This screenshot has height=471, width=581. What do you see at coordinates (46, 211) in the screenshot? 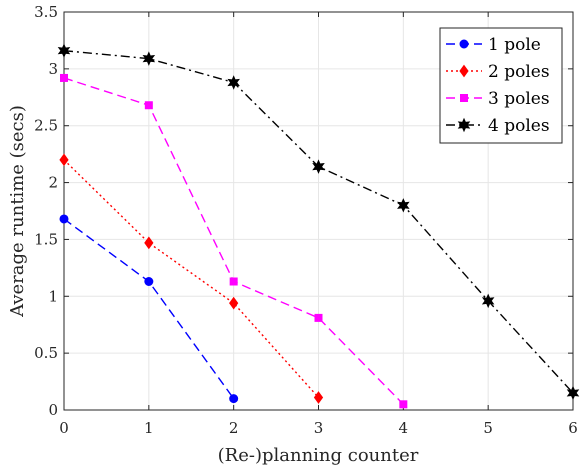
I see `y-tick-labels: 0 0.5 1 1.5 2 2.5 3 3.5` at bounding box center [46, 211].